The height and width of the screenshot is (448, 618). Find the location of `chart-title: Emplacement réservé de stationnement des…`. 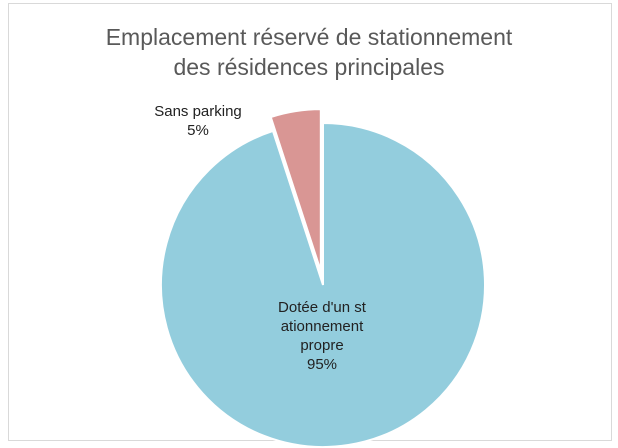

chart-title: Emplacement réservé de stationnement des… is located at coordinates (309, 52).